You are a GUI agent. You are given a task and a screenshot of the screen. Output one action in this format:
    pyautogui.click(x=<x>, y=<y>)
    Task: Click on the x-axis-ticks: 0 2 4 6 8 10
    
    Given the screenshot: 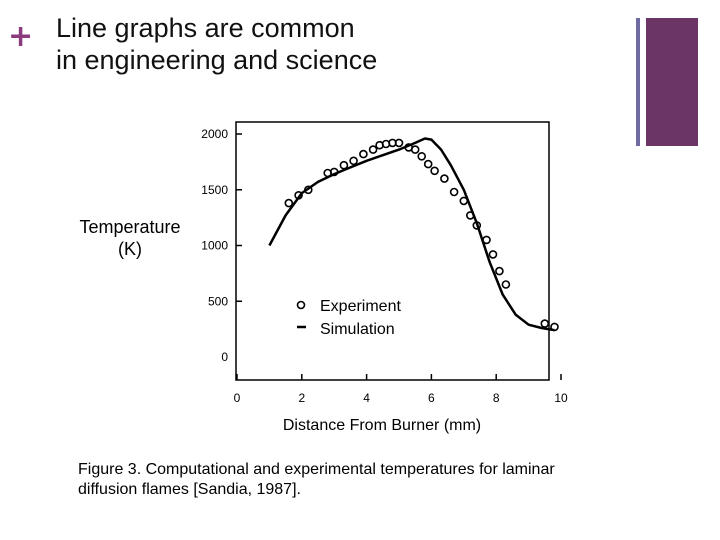 What is the action you would take?
    pyautogui.click(x=401, y=389)
    